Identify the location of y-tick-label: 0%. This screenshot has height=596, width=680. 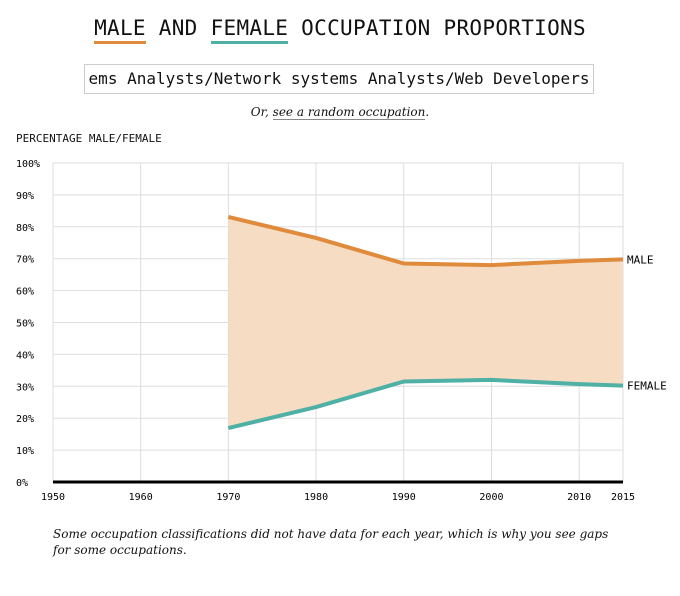
(22, 483).